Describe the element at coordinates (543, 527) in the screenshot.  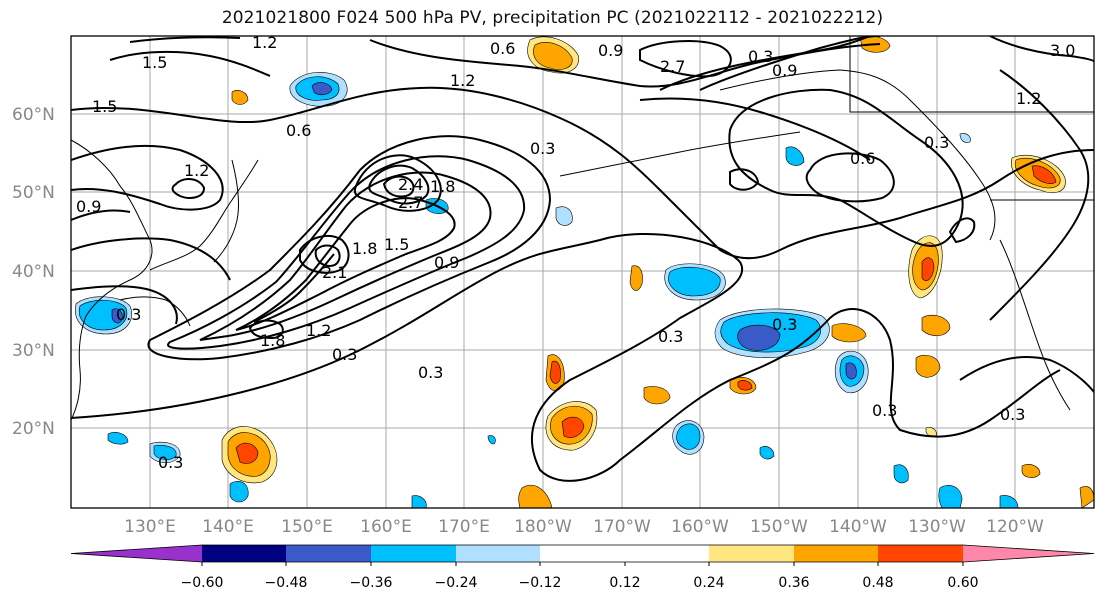
I see `lon-label: 180°W` at that location.